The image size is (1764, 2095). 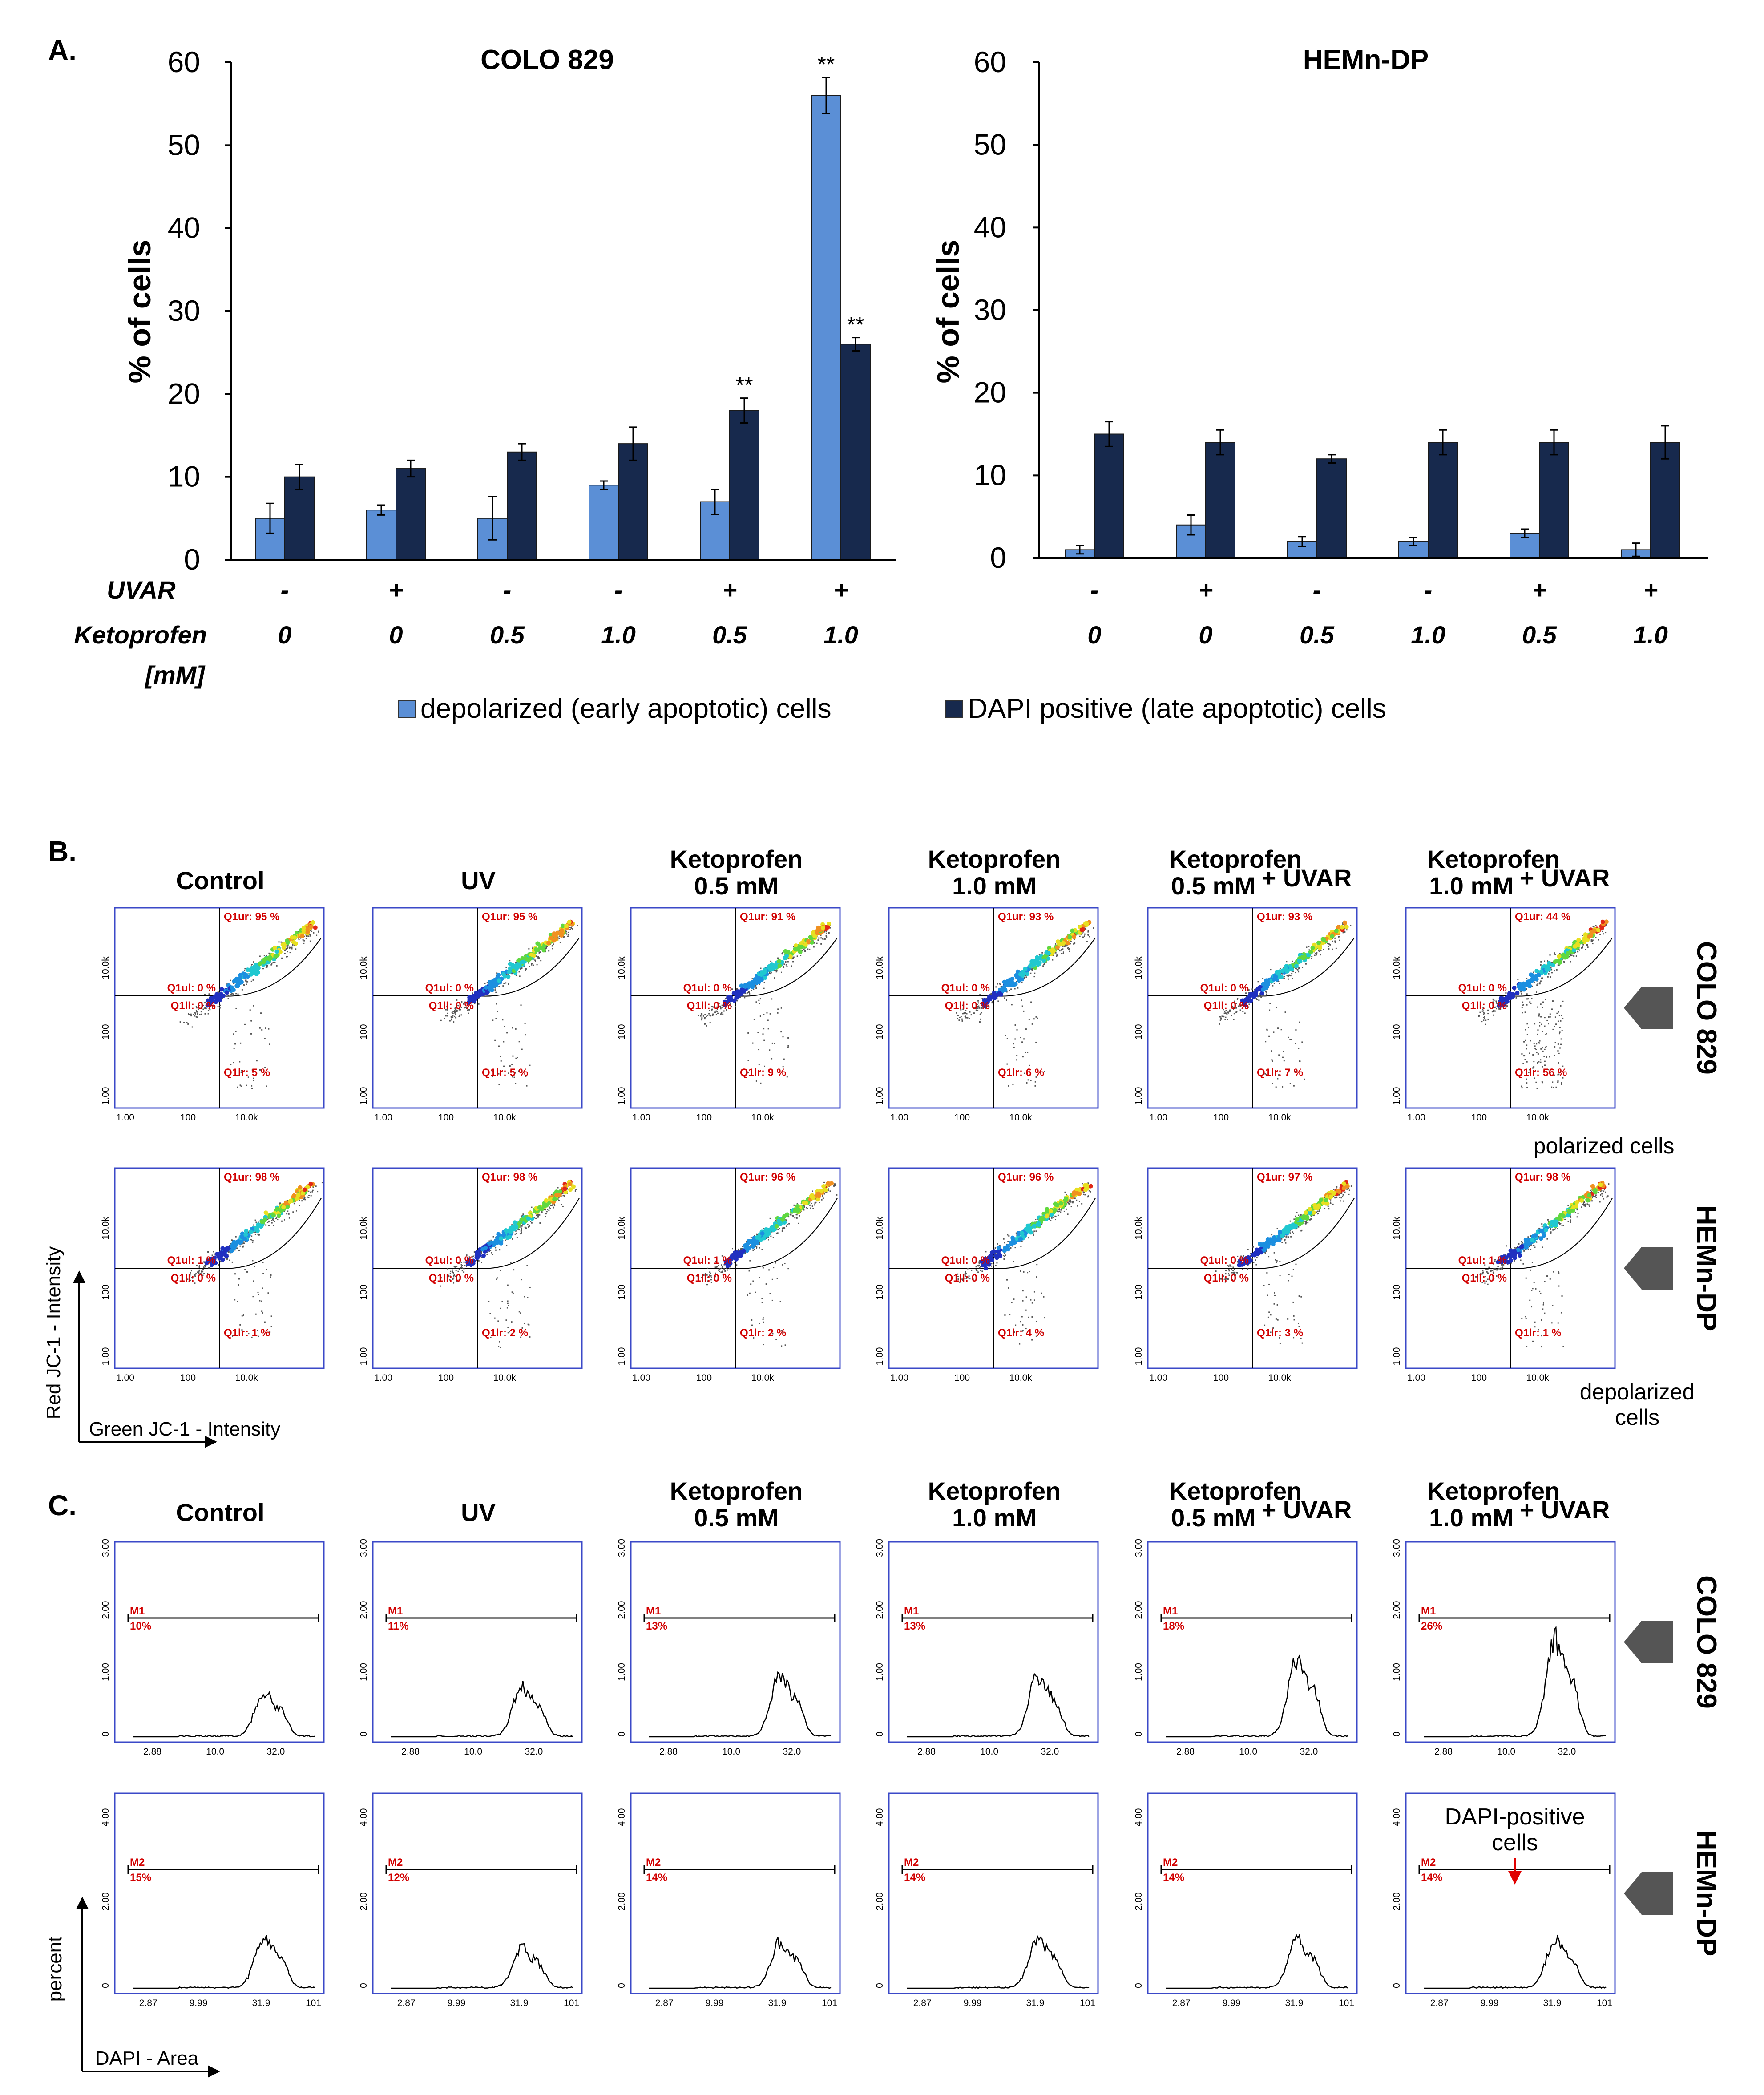 I want to click on uvar-value: +, so click(x=1539, y=590).